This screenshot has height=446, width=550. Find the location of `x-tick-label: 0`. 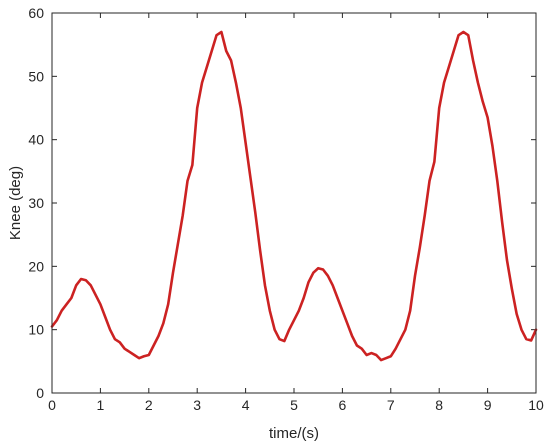

x-tick-label: 0 is located at coordinates (52, 405).